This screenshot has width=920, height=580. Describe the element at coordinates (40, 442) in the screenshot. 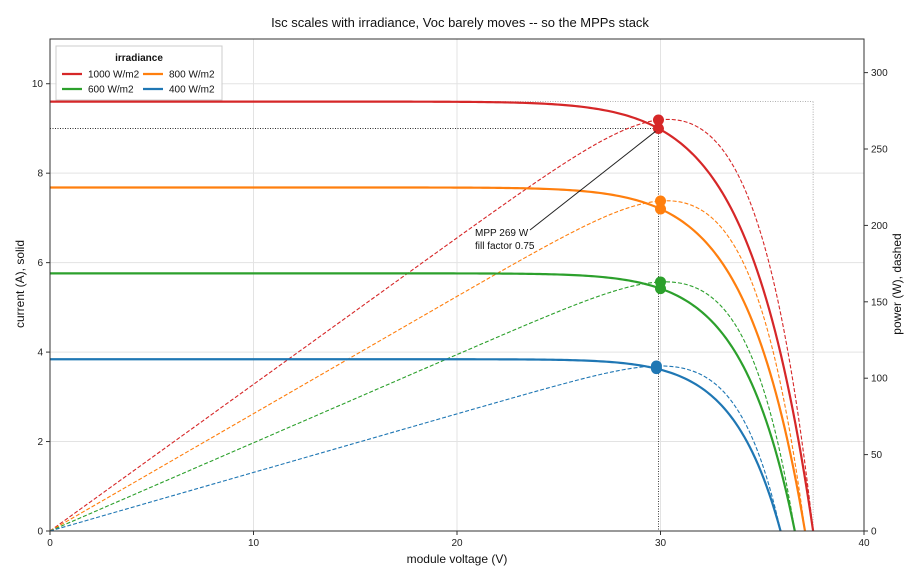

I see `y-left-tick-label: 2` at that location.